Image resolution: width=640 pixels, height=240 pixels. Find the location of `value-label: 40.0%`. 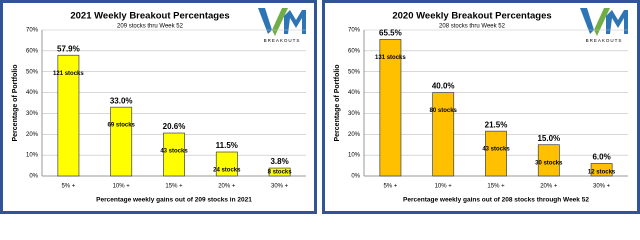

value-label: 40.0% is located at coordinates (443, 86).